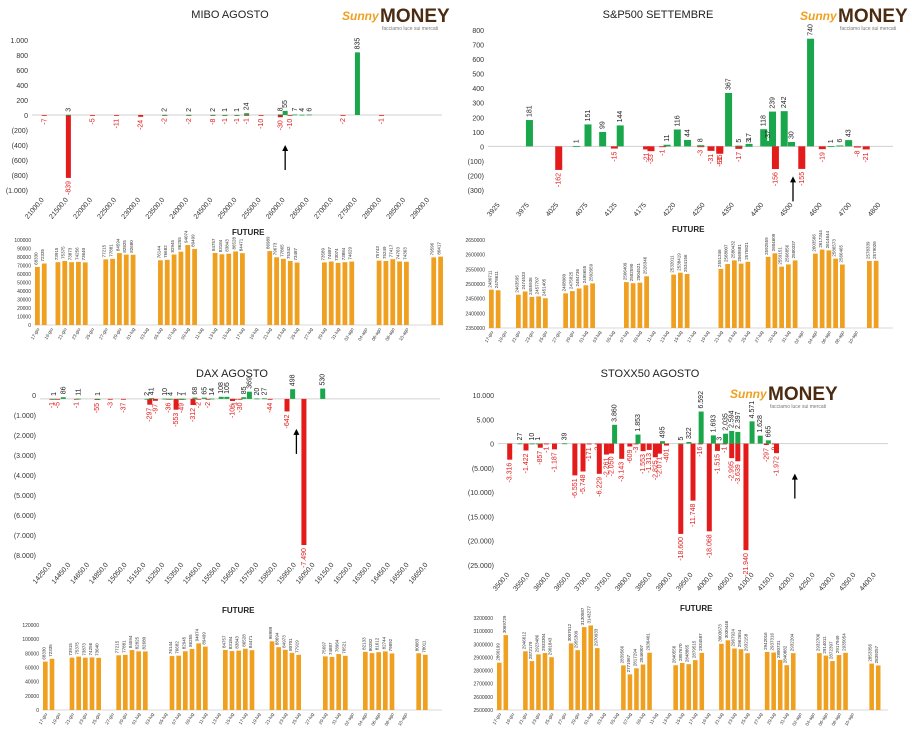  I want to click on future-date-label: 19-lug, so click(253, 334).